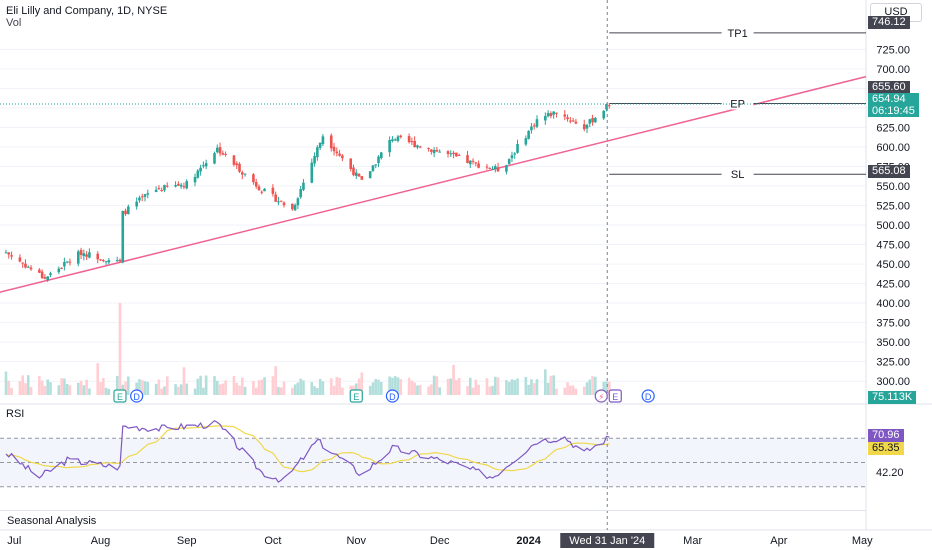 The width and height of the screenshot is (932, 550). What do you see at coordinates (384, 396) in the screenshot?
I see `event-markers: E D E D E D⚡` at bounding box center [384, 396].